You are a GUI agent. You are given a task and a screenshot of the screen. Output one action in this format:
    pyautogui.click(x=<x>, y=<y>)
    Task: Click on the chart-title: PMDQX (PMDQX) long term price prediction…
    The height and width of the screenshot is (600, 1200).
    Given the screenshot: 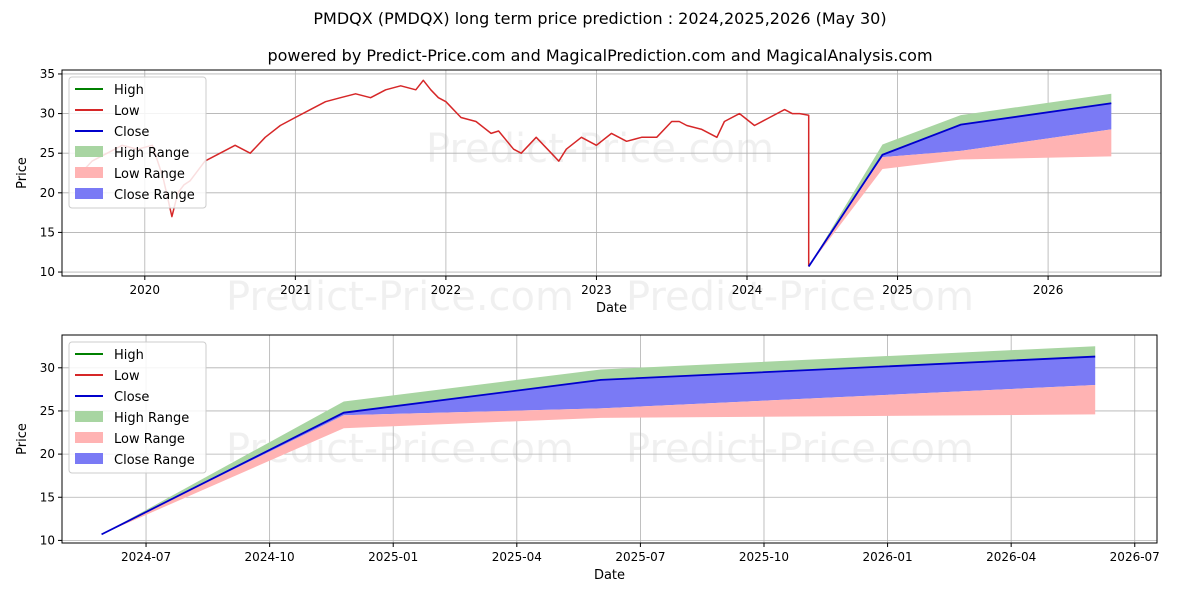 What is the action you would take?
    pyautogui.click(x=600, y=18)
    